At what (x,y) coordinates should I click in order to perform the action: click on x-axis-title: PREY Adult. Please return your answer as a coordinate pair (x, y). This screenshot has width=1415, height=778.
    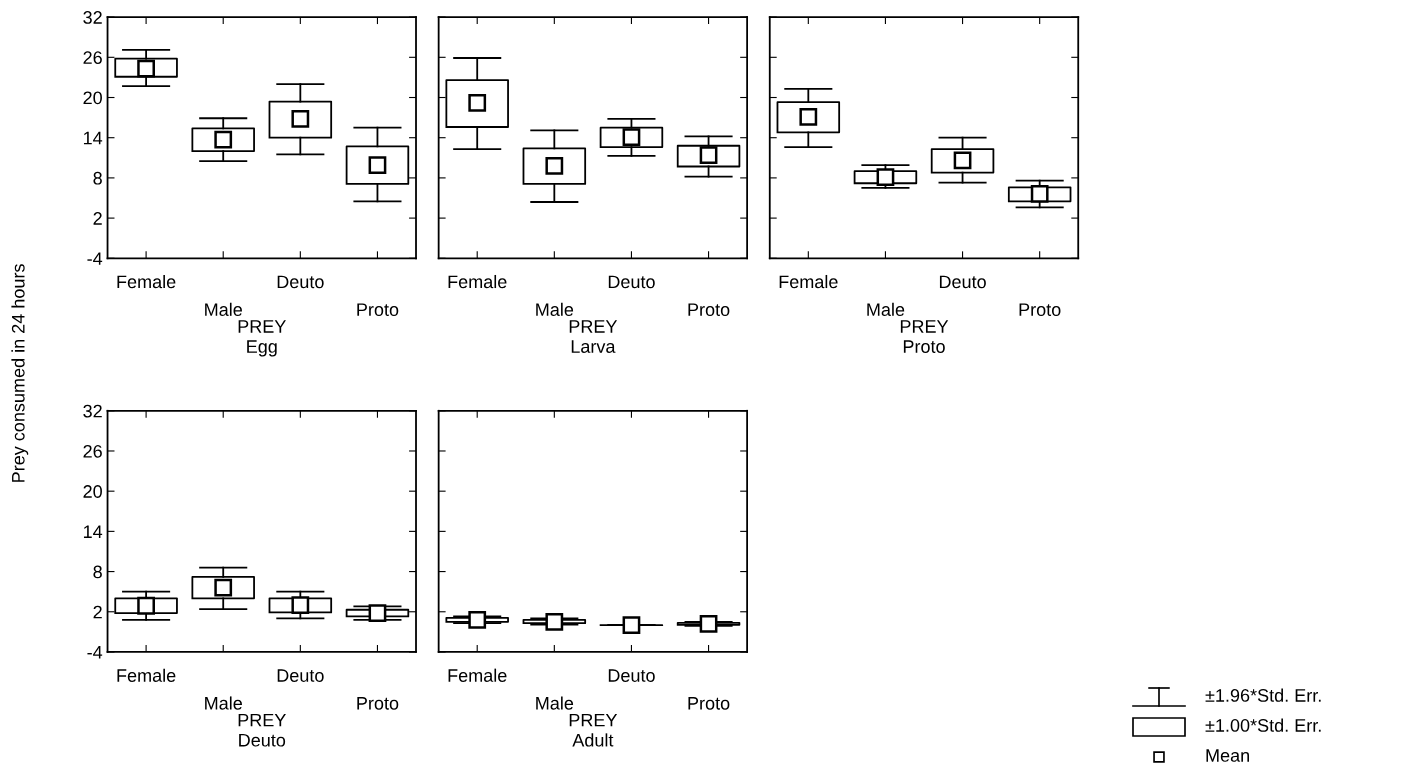
    Looking at the image, I should click on (593, 730).